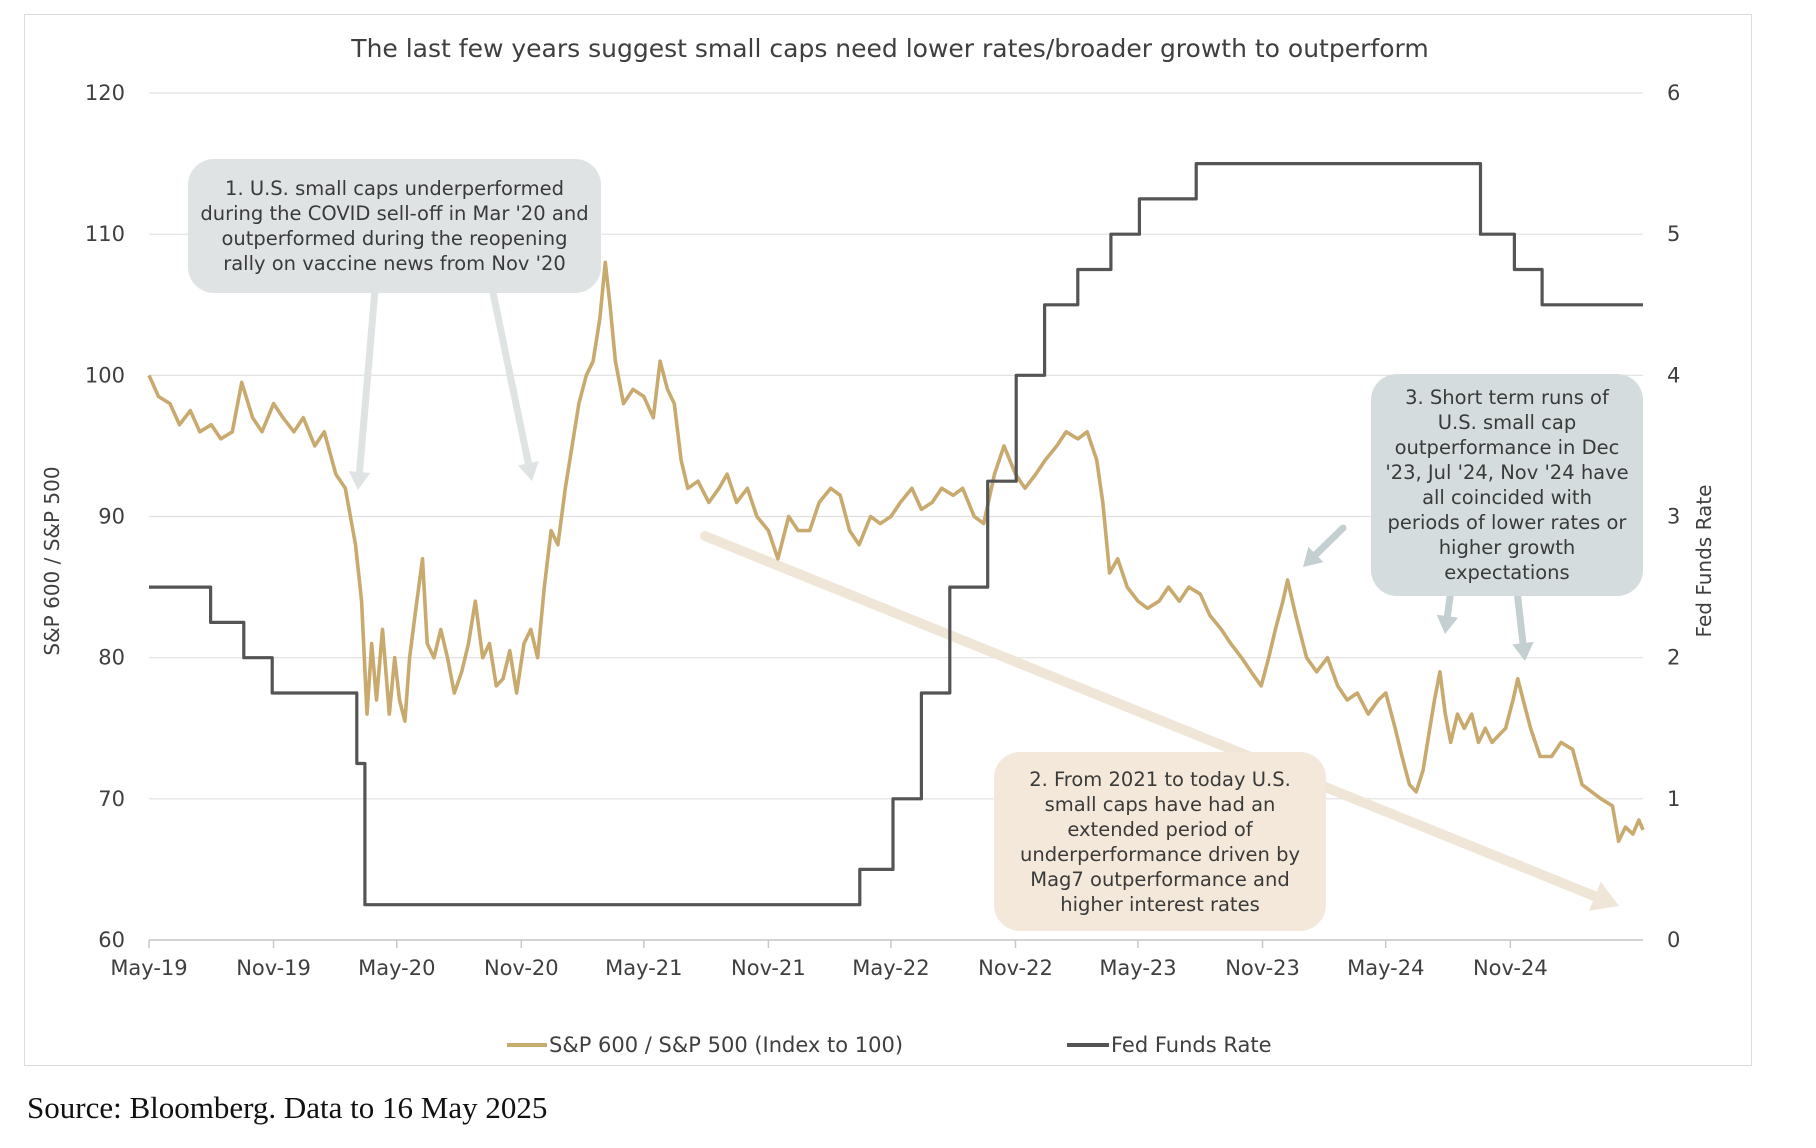  What do you see at coordinates (726, 1045) in the screenshot?
I see `legend-label-ratio: S&P 600 / S&P 500 (Index to 100)` at bounding box center [726, 1045].